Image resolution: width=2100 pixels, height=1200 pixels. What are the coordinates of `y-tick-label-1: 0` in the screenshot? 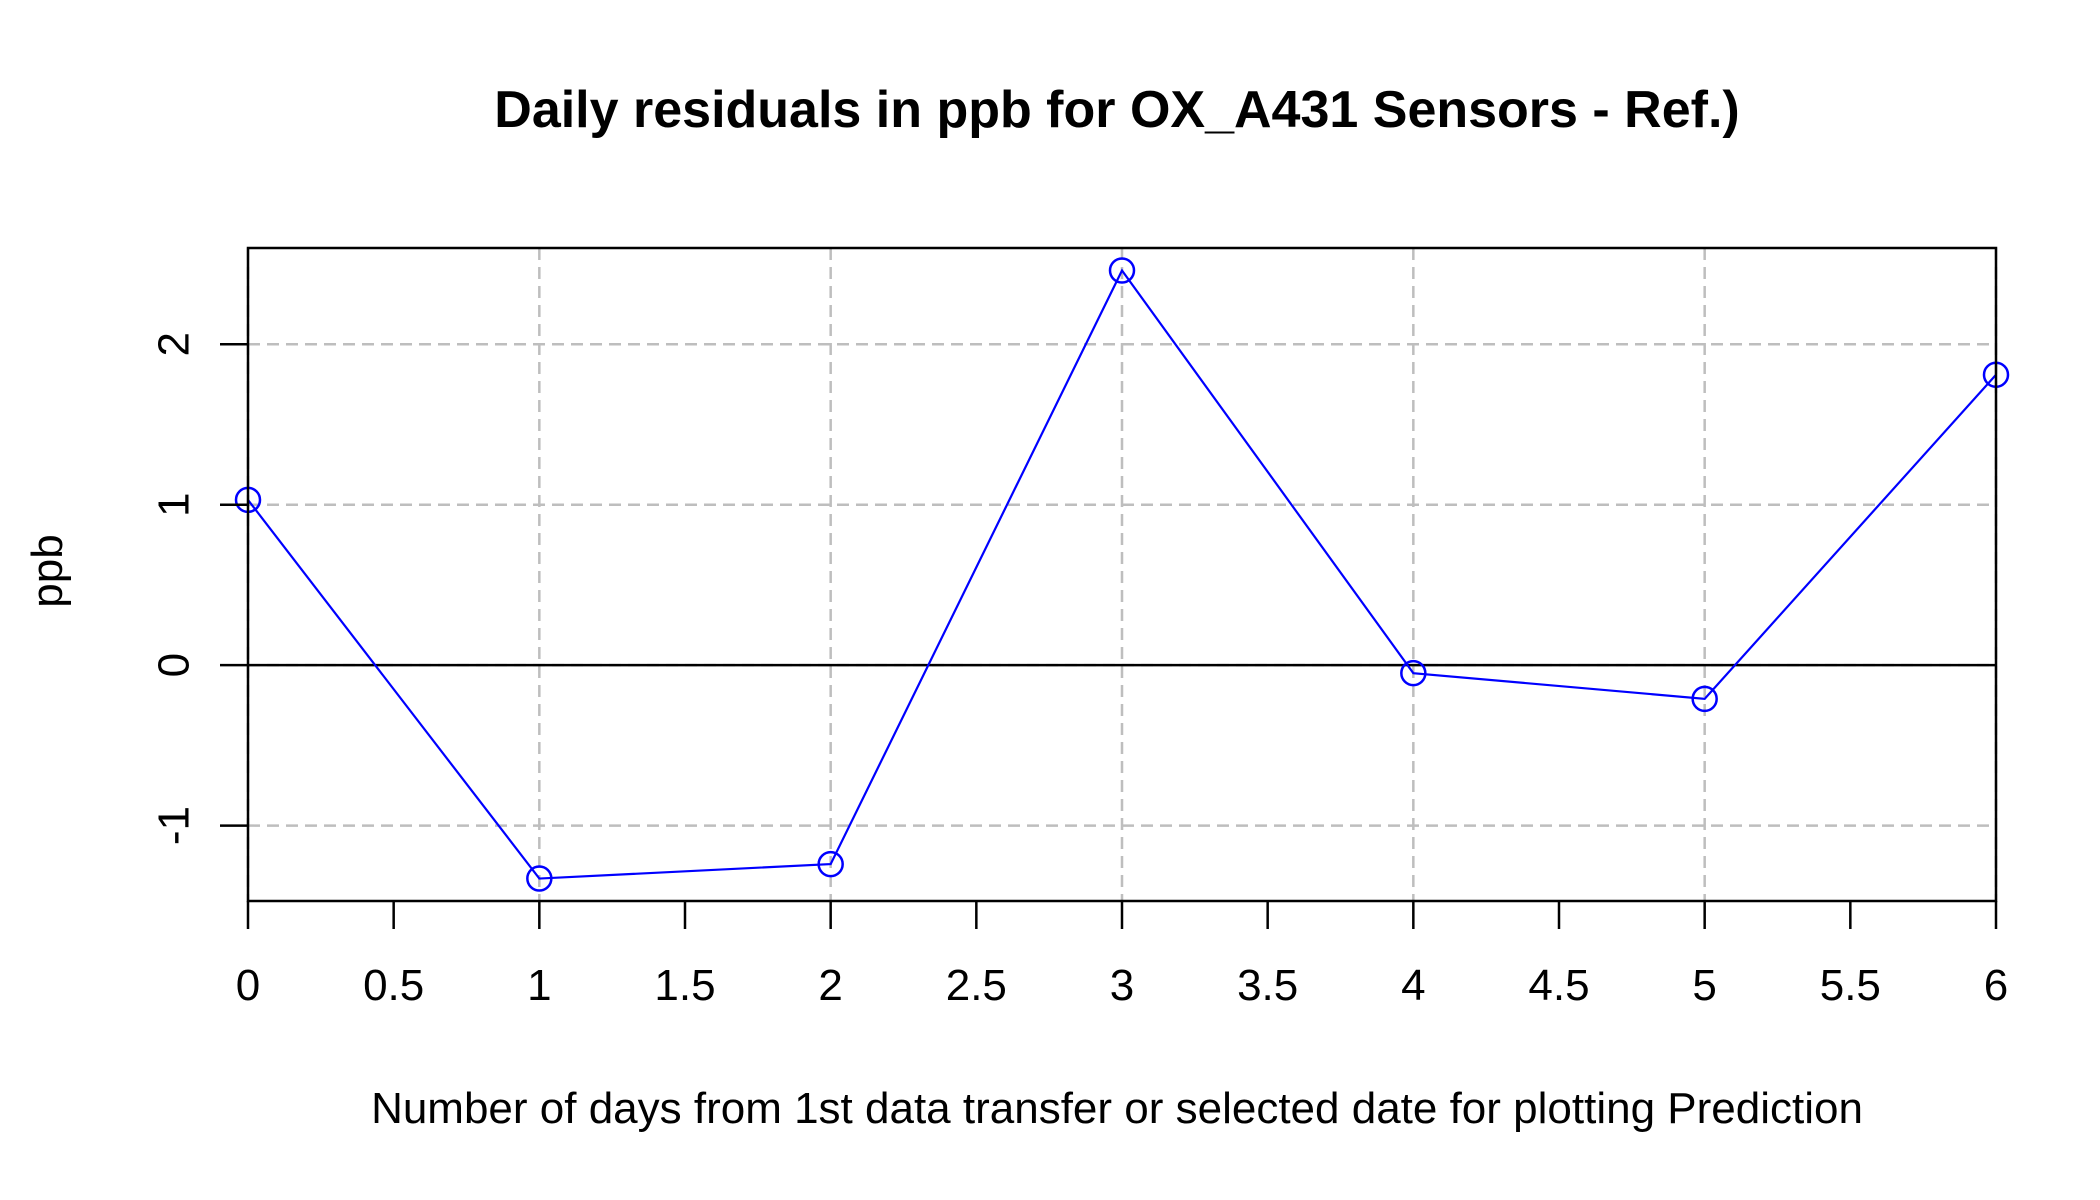 It's located at (174, 665).